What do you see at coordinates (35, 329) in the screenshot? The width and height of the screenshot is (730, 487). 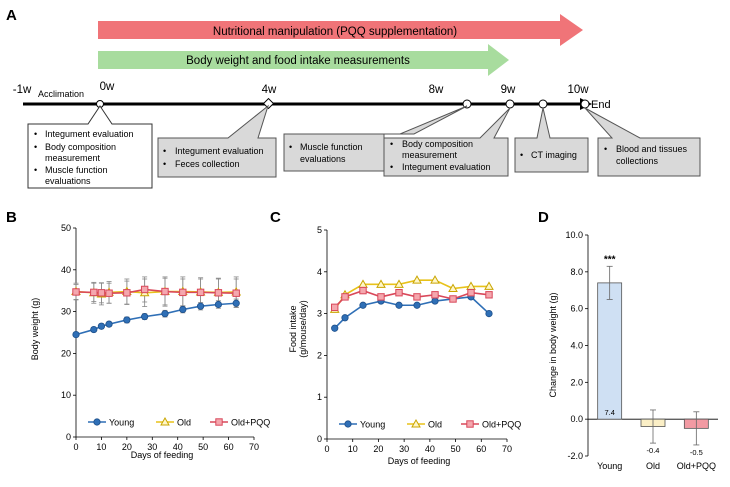 I see `chart-b-ylabel: Body weight (g)` at bounding box center [35, 329].